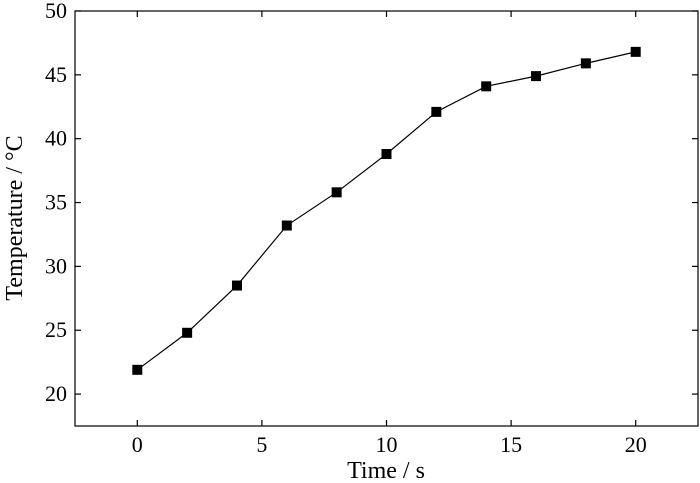 The image size is (700, 483). Describe the element at coordinates (636, 444) in the screenshot. I see `x-tick-label: 20` at that location.